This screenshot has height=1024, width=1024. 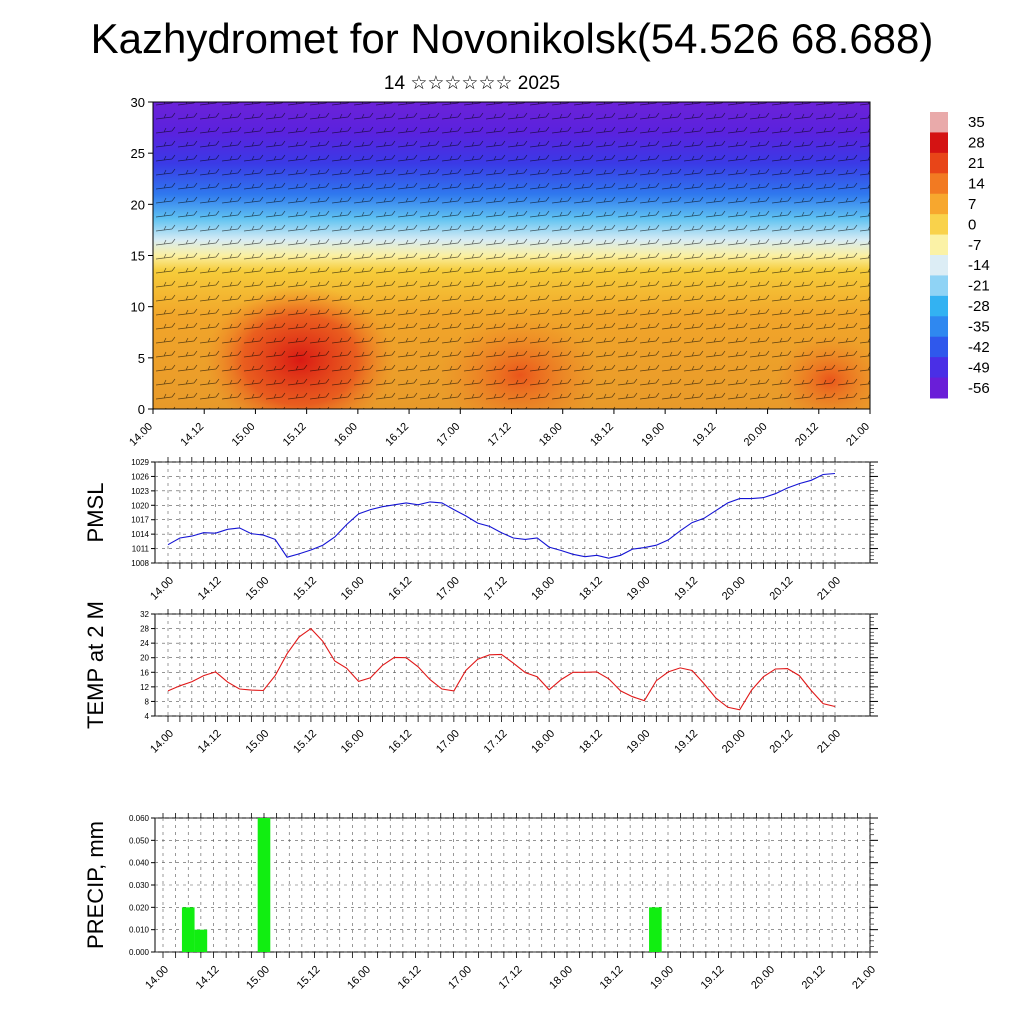 What do you see at coordinates (140, 462) in the screenshot?
I see `y-tick-label: 1029` at bounding box center [140, 462].